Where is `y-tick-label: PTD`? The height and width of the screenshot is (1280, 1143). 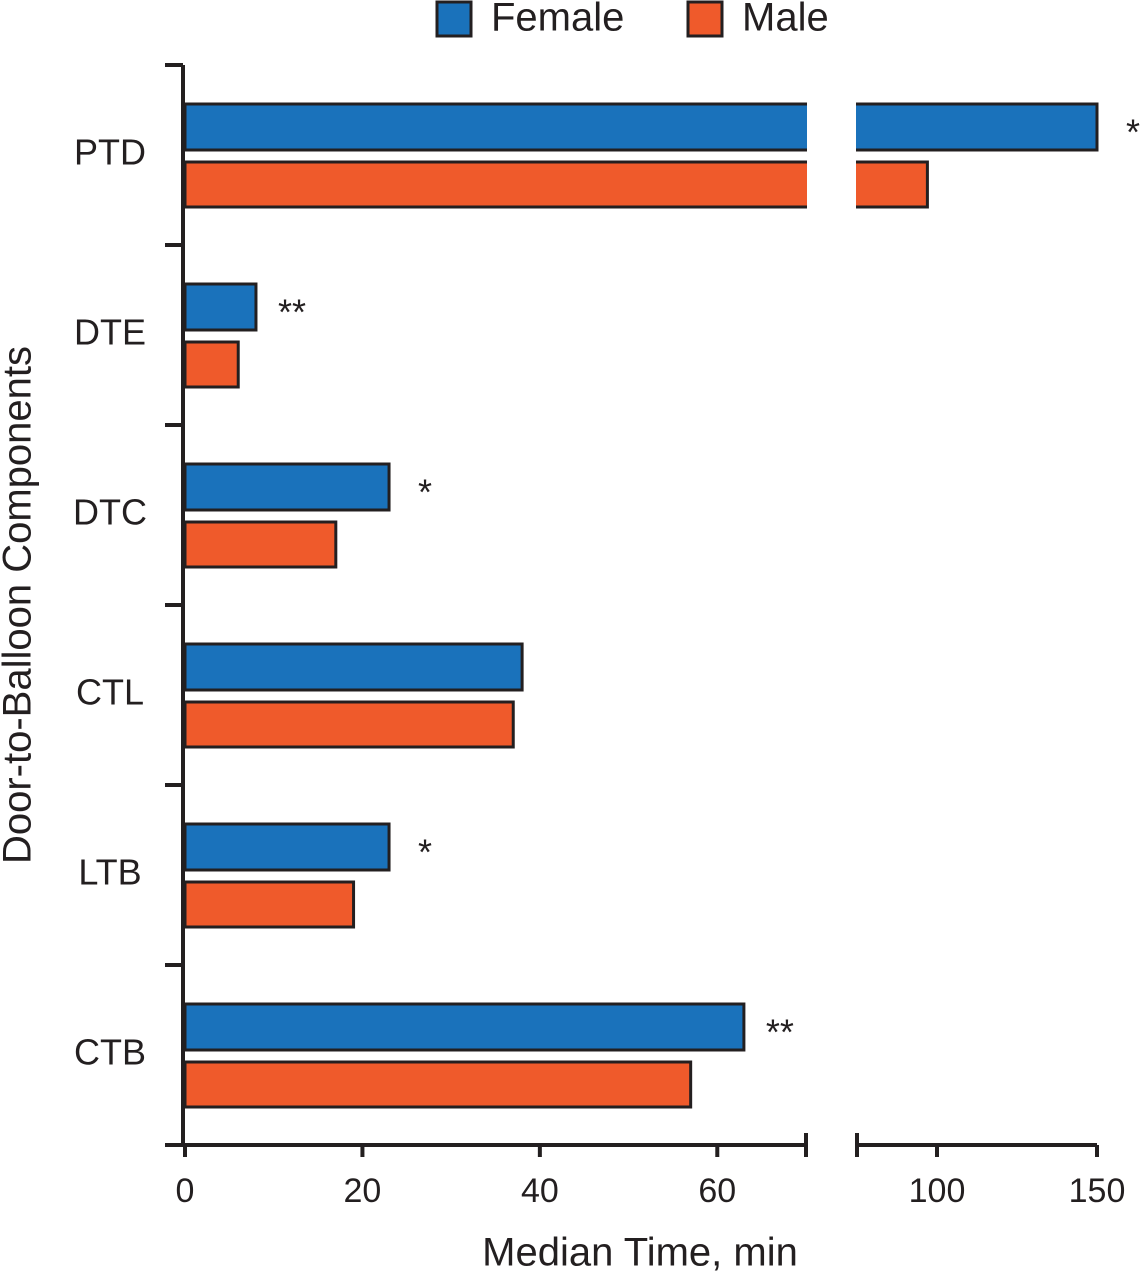
y-tick-label: PTD is located at coordinates (110, 152).